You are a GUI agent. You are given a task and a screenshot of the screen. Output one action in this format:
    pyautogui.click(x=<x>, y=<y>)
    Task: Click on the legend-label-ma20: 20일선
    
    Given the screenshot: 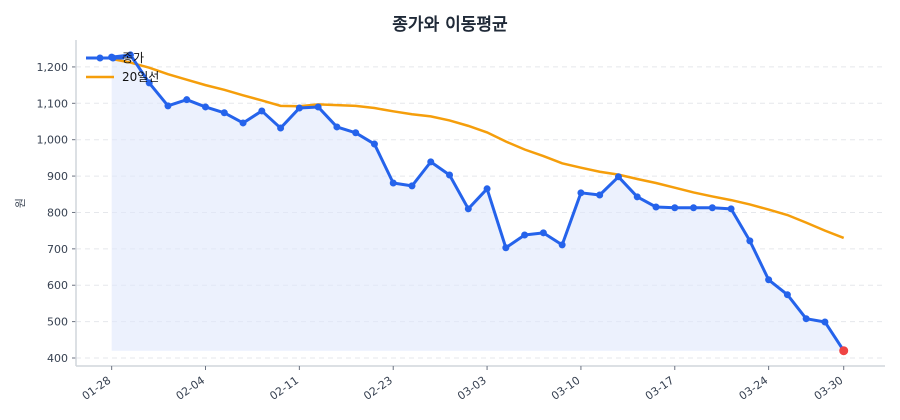 What is the action you would take?
    pyautogui.click(x=140, y=77)
    